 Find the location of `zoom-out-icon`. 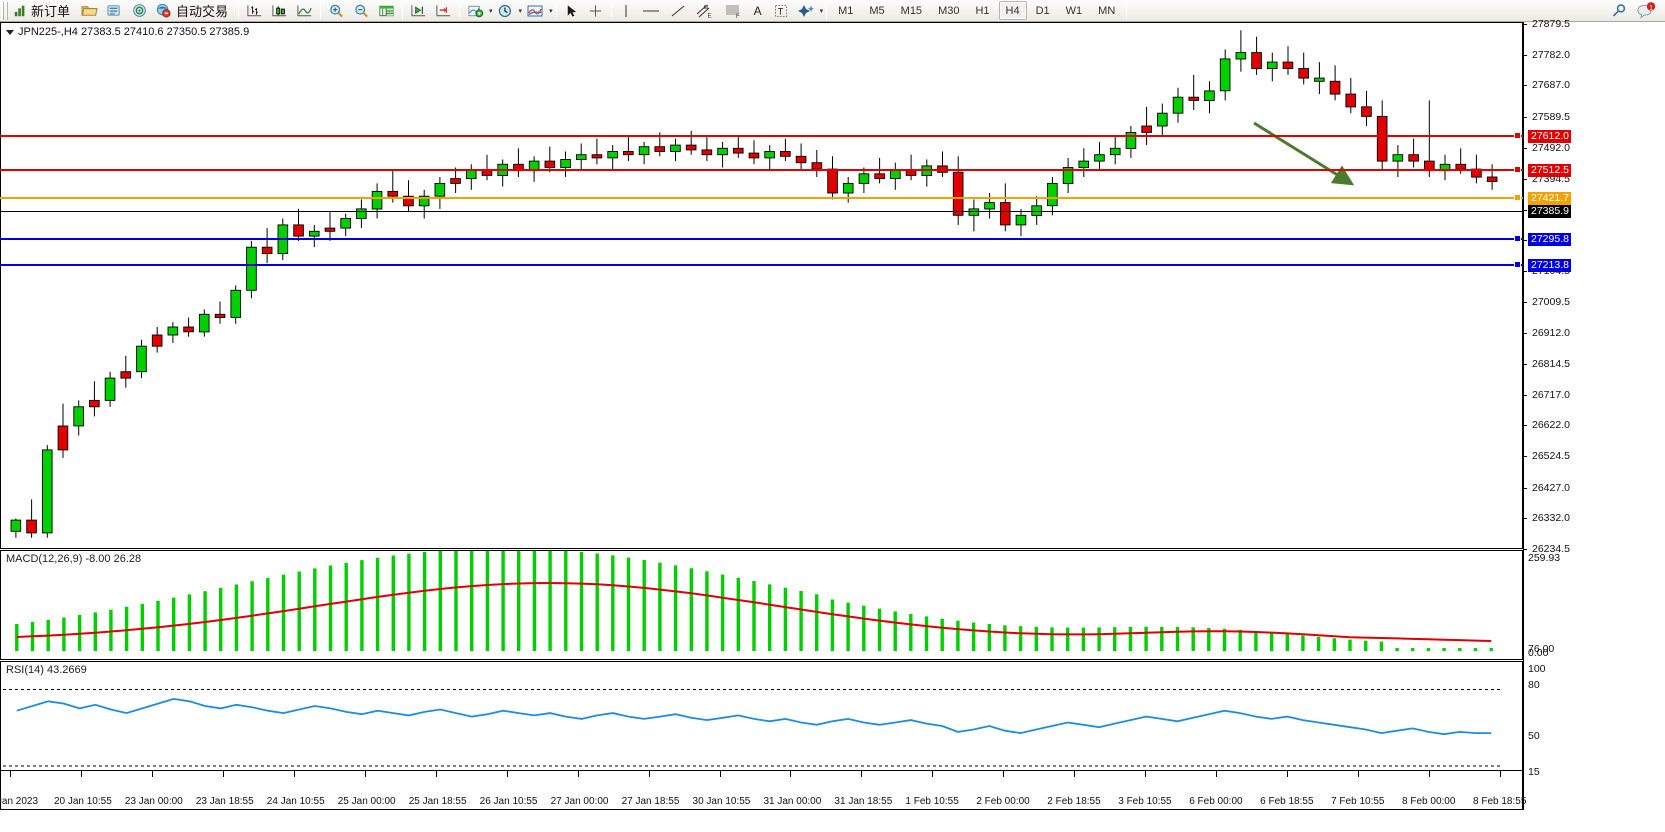

zoom-out-icon is located at coordinates (361, 10).